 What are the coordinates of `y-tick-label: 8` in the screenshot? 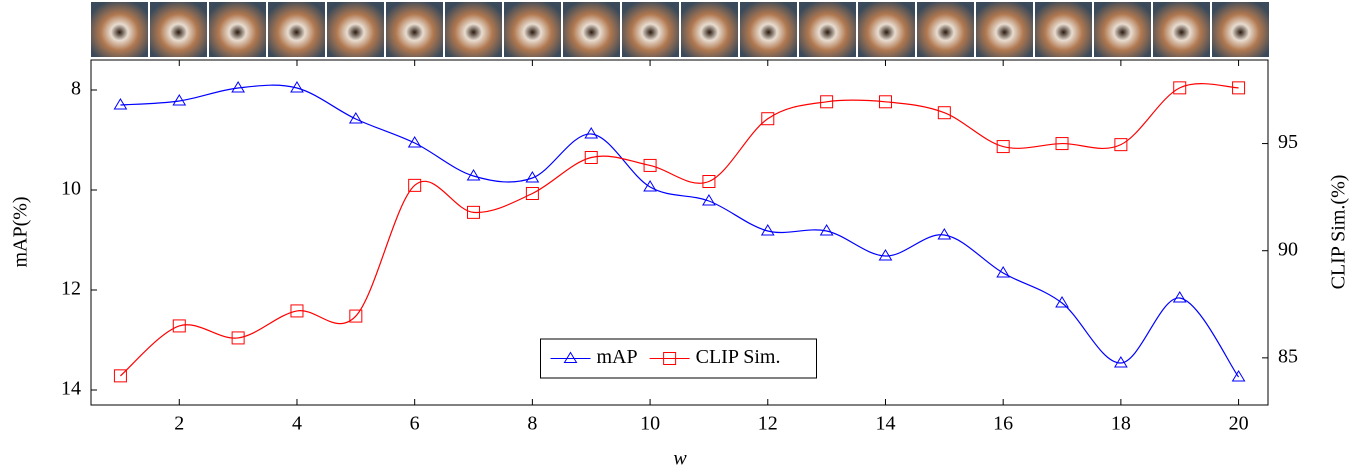 It's located at (76, 89).